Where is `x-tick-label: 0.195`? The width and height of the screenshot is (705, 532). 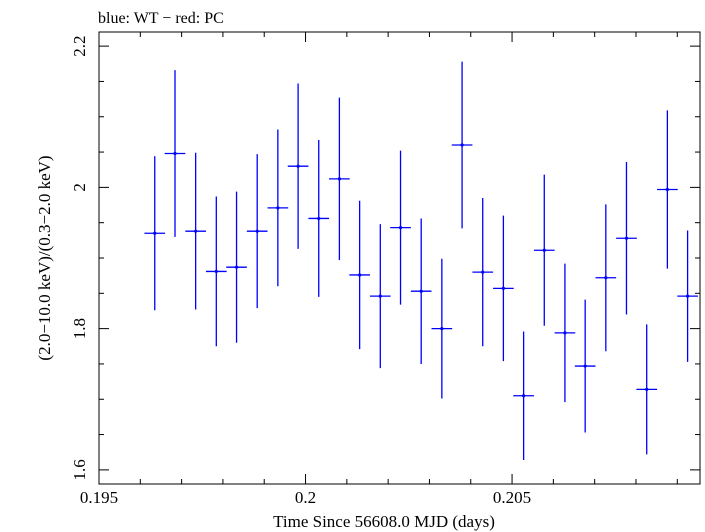 x-tick-label: 0.195 is located at coordinates (99, 497).